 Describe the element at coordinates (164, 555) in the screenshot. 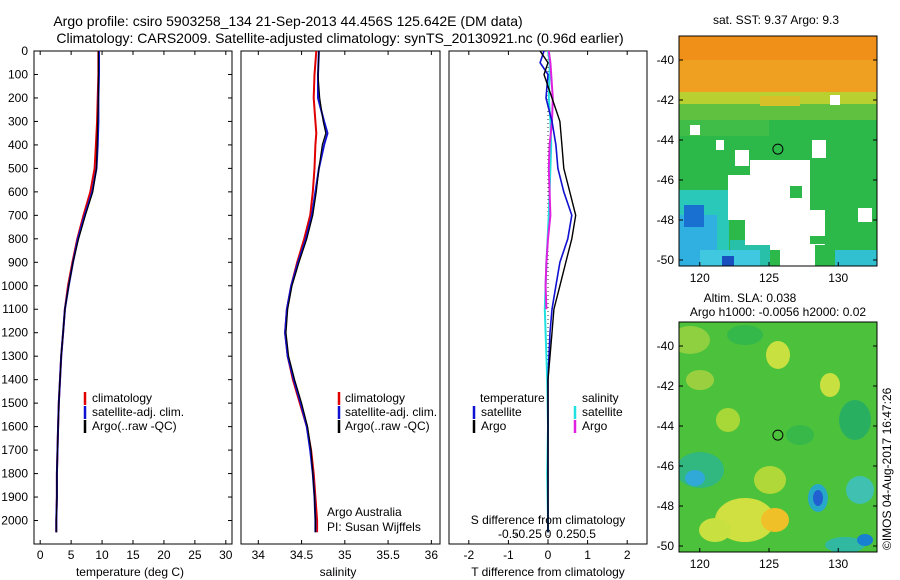

I see `x-tick-label: 20` at that location.